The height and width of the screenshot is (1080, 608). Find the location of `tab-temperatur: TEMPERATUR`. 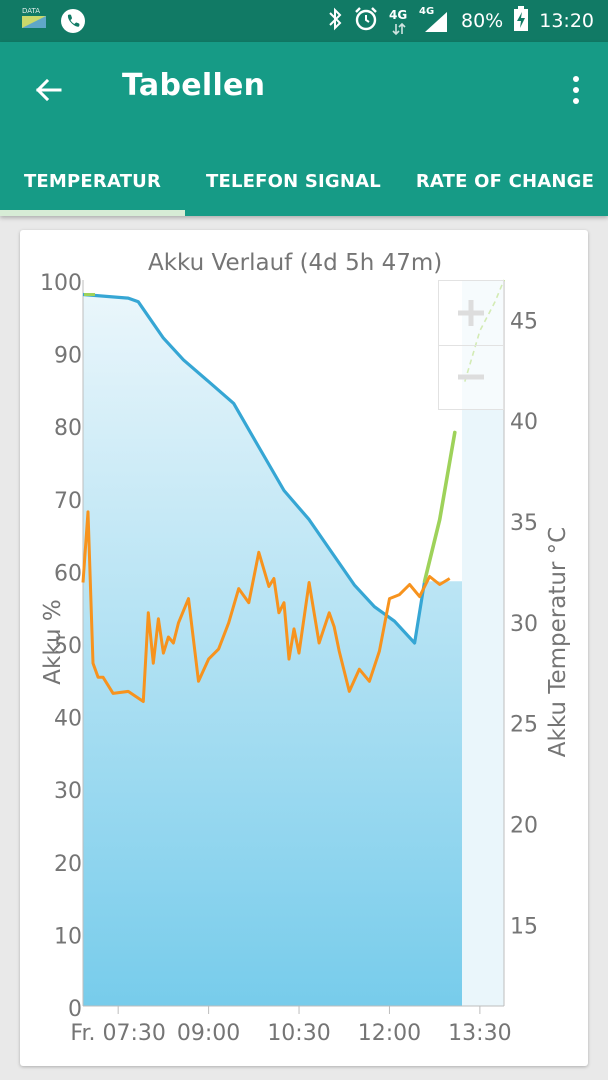

tab-temperatur: TEMPERATUR is located at coordinates (92, 181).